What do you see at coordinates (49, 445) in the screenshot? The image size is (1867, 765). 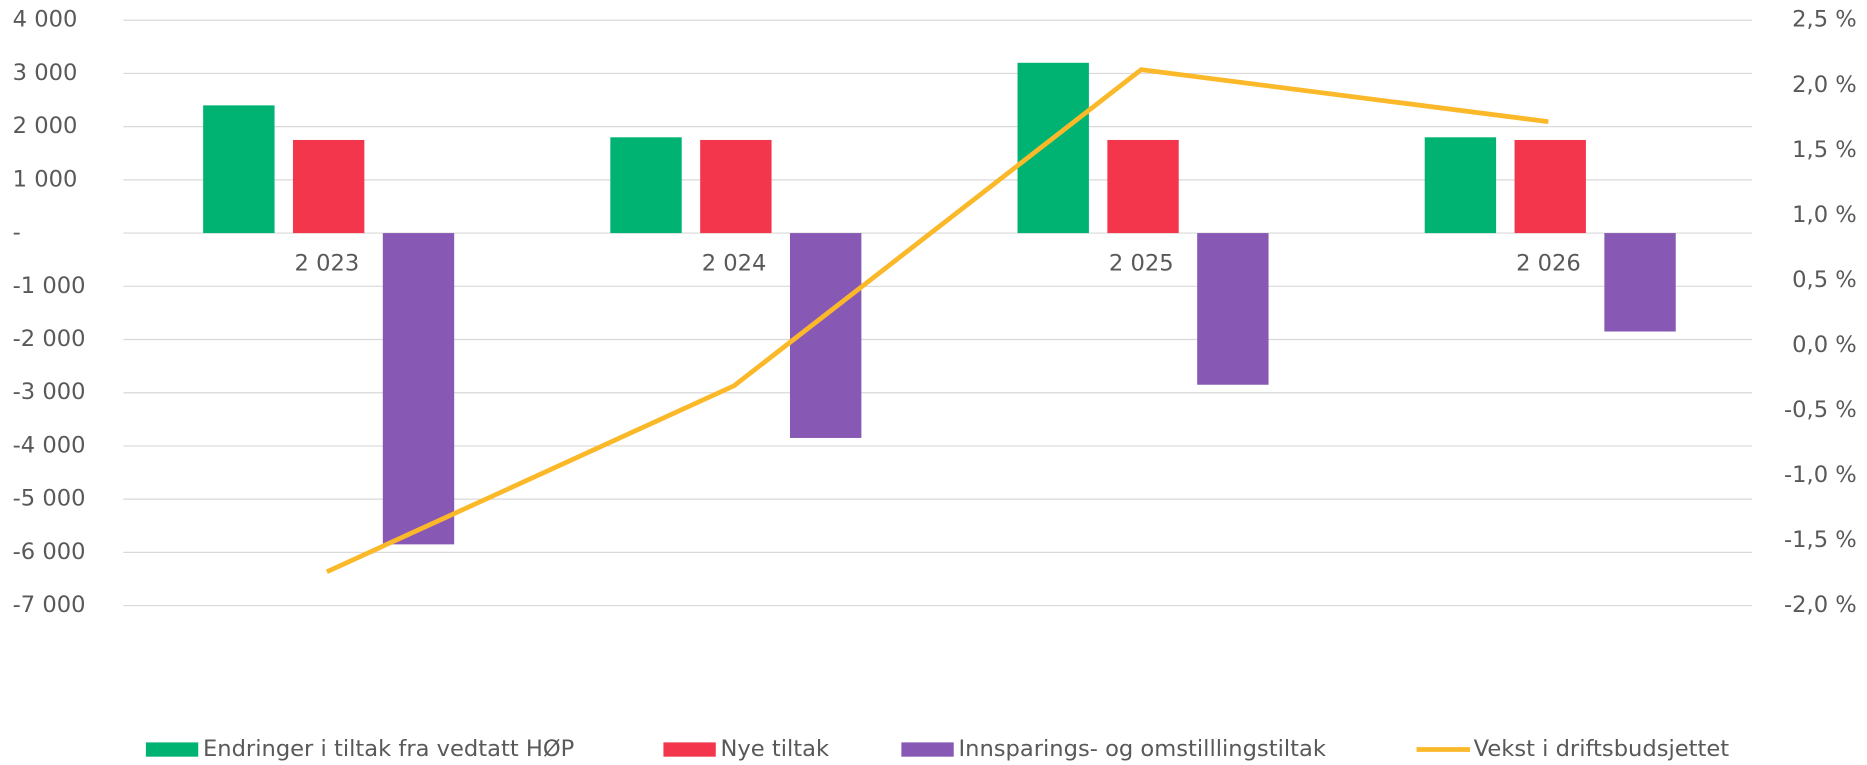 I see `y-tick-label: -4 000` at bounding box center [49, 445].